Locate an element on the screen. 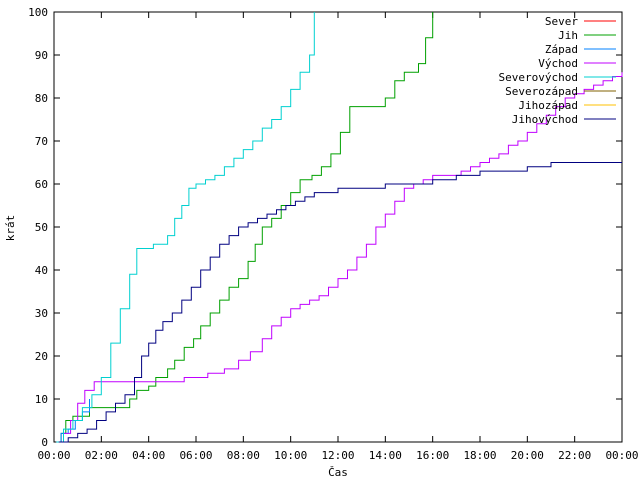 The image size is (640, 480). legend-label-7: Jihovýchod is located at coordinates (545, 119).